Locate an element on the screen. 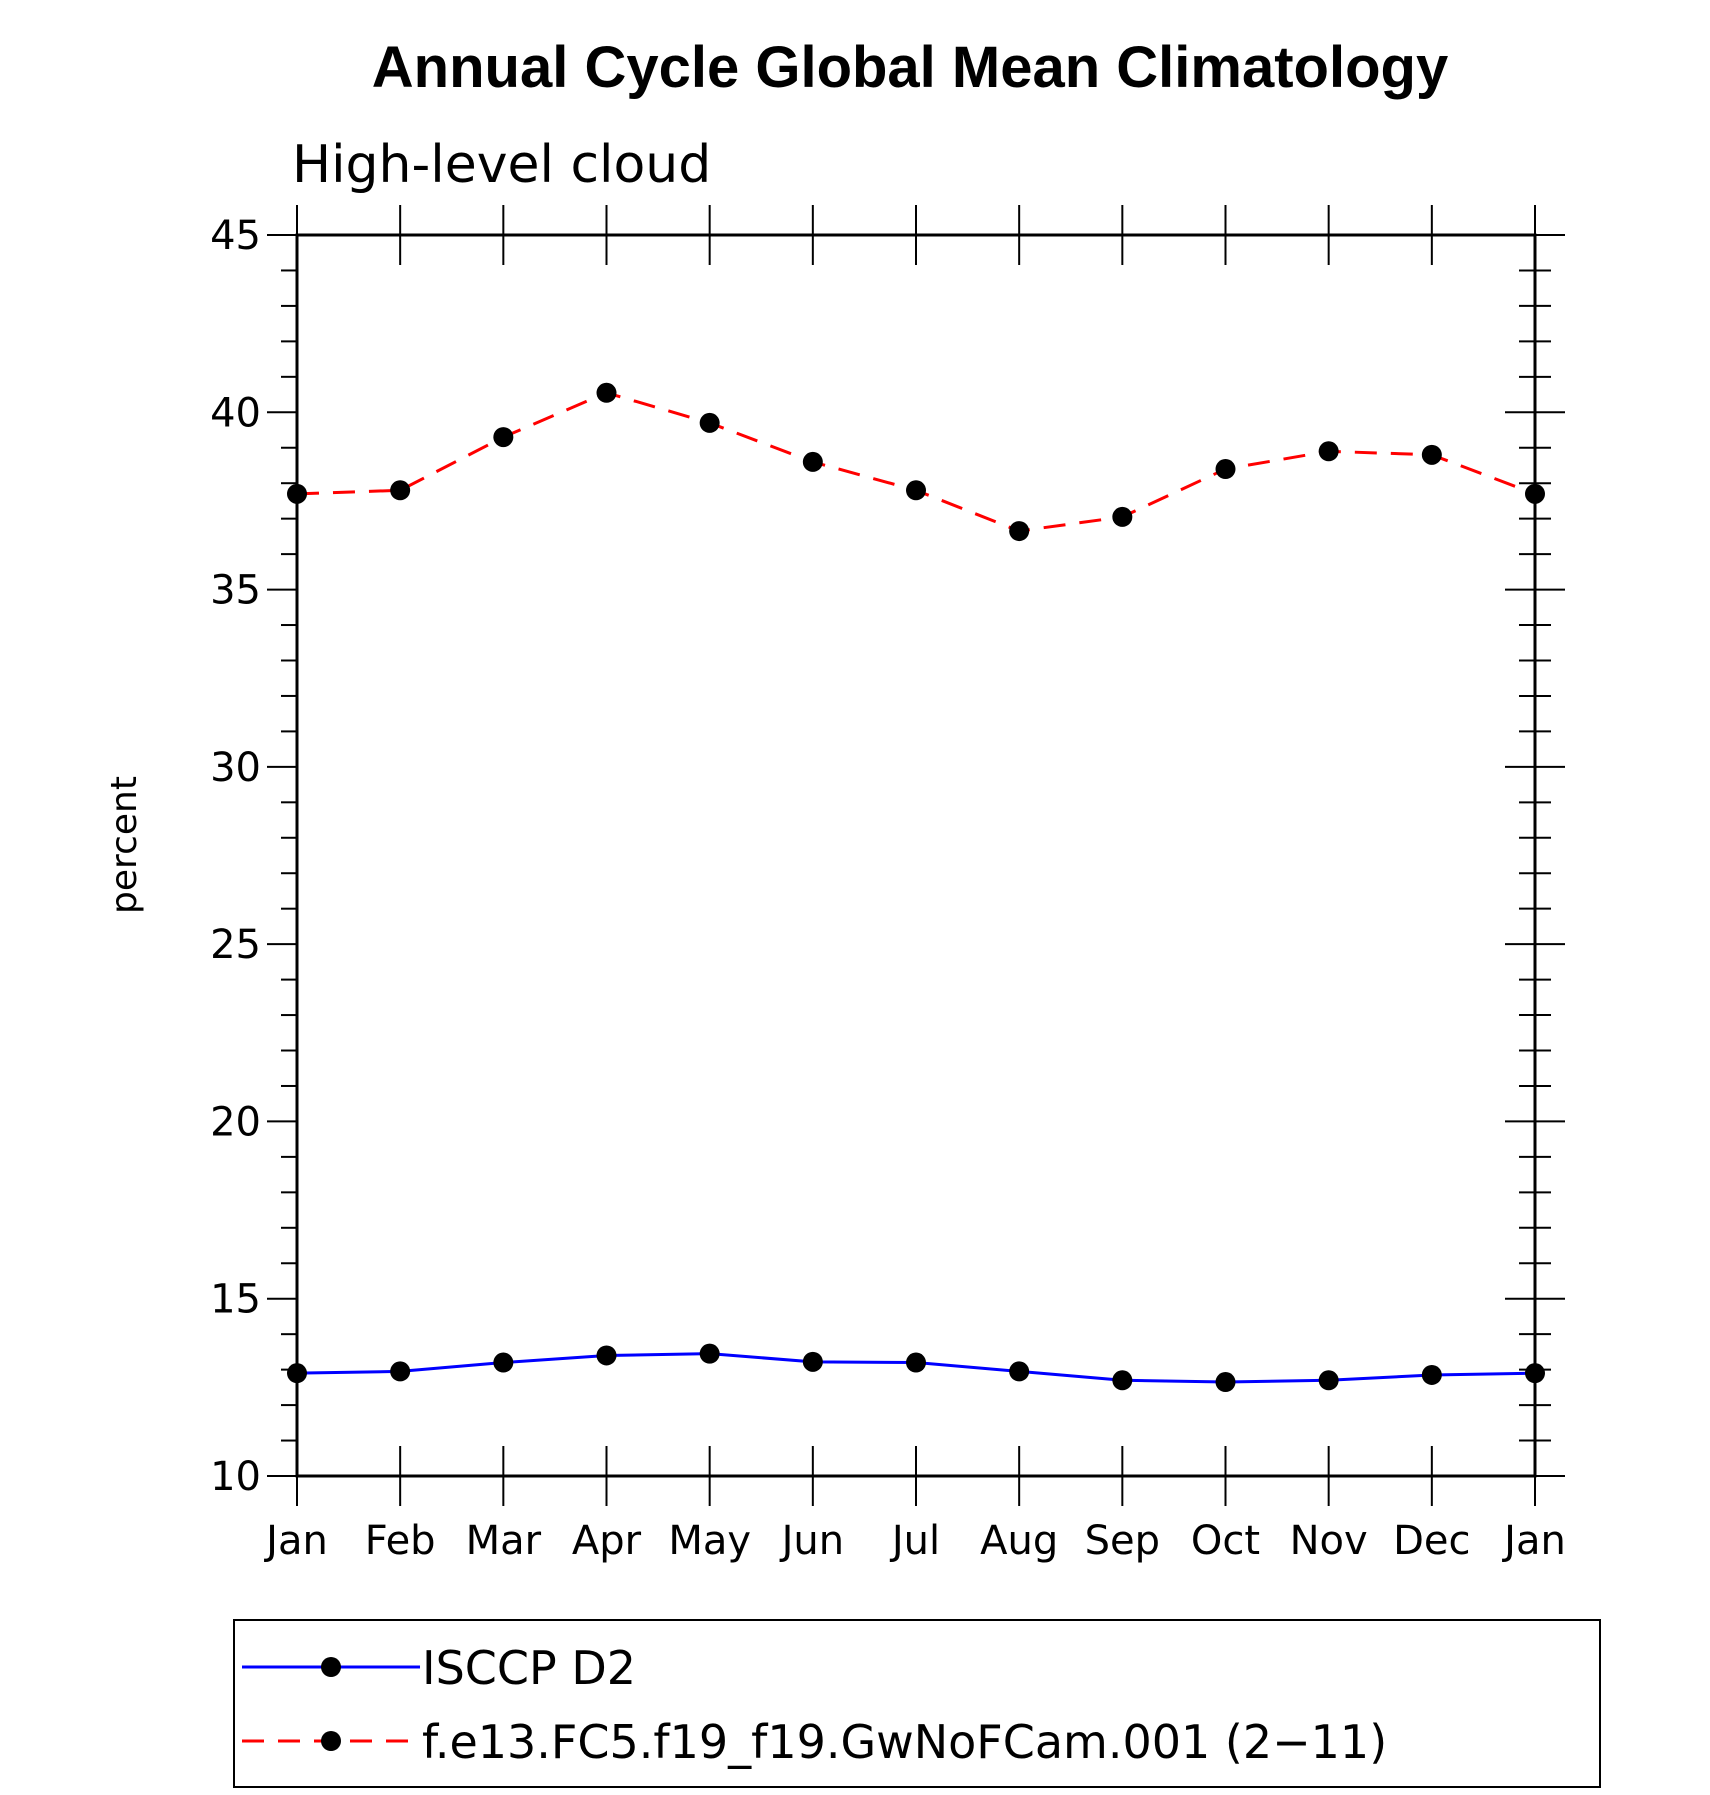 This screenshot has height=1795, width=1710. legend-box is located at coordinates (917, 1703).